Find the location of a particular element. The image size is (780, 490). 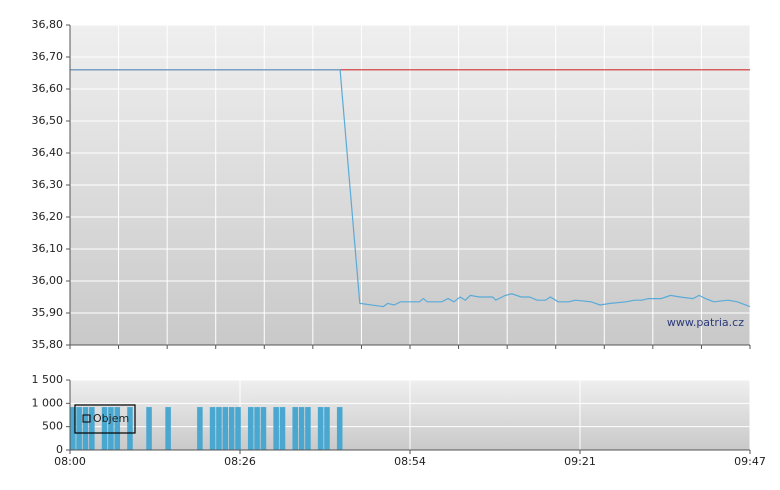

legend-swatch is located at coordinates (86, 418).